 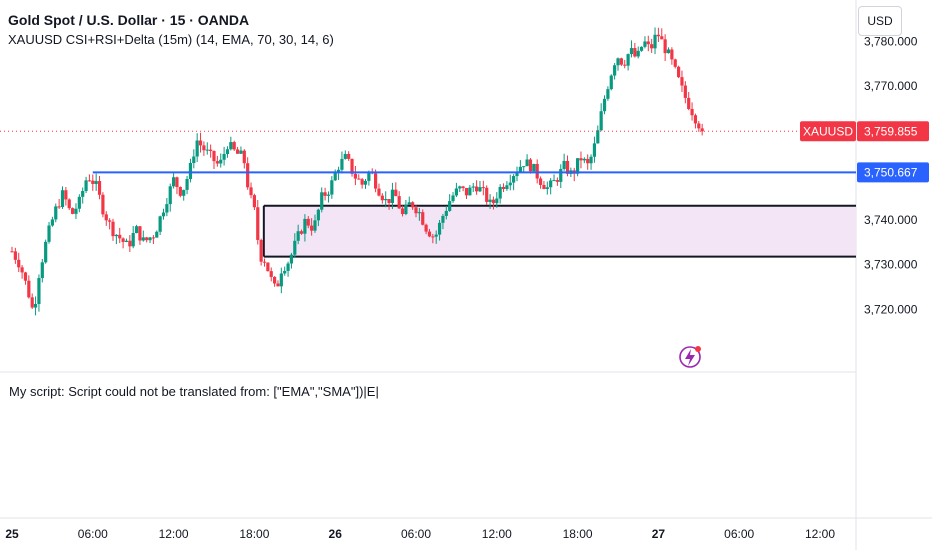 I want to click on lightning-icon, so click(x=690, y=357).